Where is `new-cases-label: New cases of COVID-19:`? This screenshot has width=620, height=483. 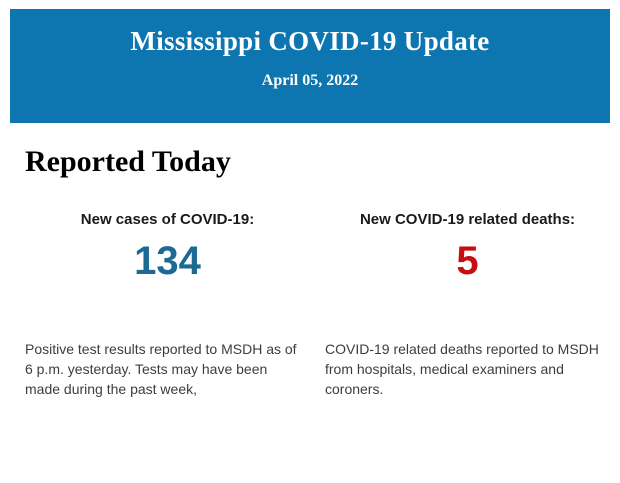
new-cases-label: New cases of COVID-19: is located at coordinates (167, 219).